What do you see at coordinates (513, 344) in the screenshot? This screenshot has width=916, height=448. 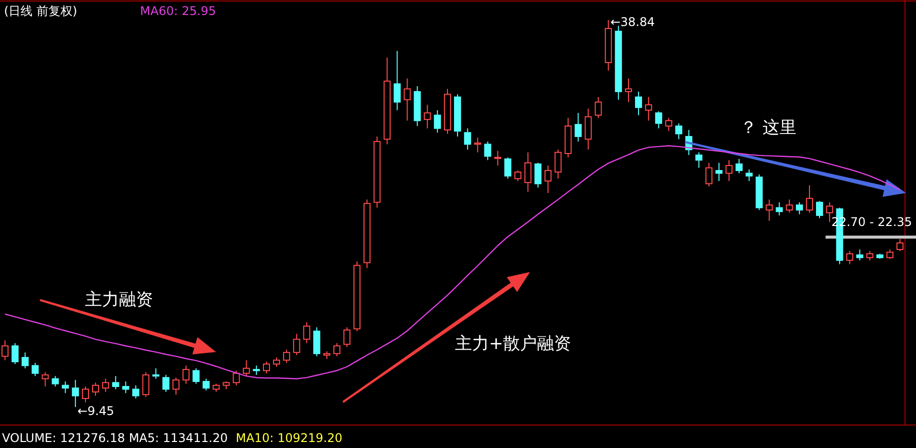 I see `annotation: 主力+散户融资` at bounding box center [513, 344].